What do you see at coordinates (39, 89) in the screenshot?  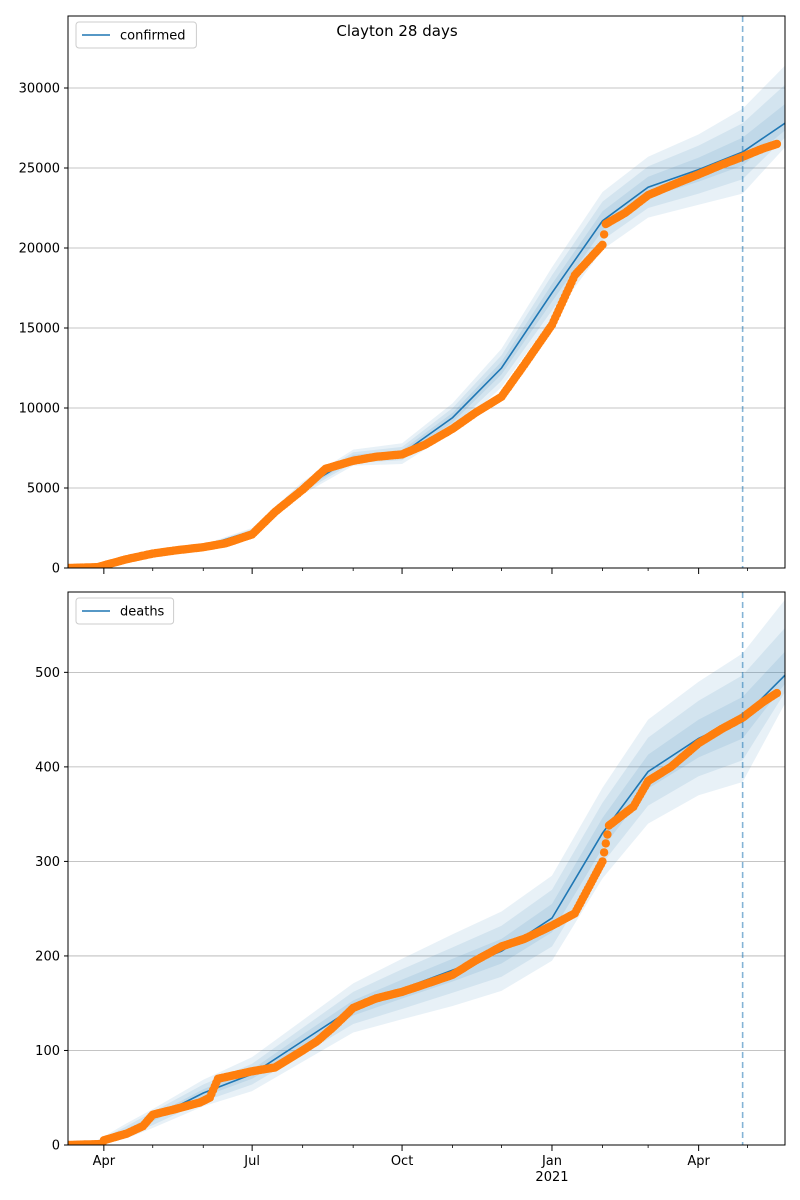 I see `y-tick-label: 30000` at bounding box center [39, 89].